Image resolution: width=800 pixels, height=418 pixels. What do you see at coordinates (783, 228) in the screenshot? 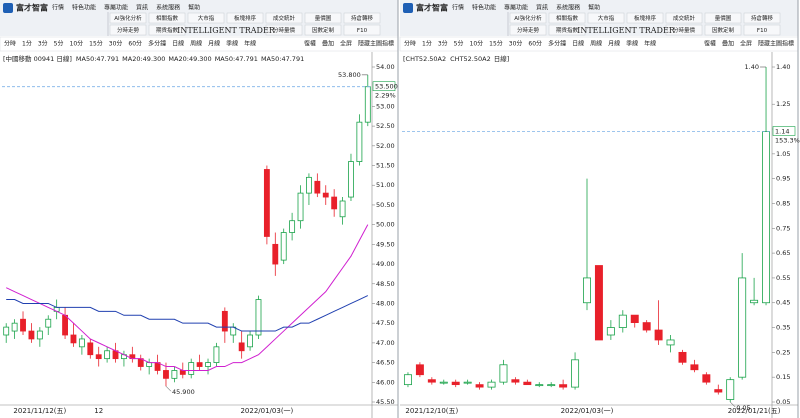
I see `y-tick-label: 0.75` at bounding box center [783, 228].